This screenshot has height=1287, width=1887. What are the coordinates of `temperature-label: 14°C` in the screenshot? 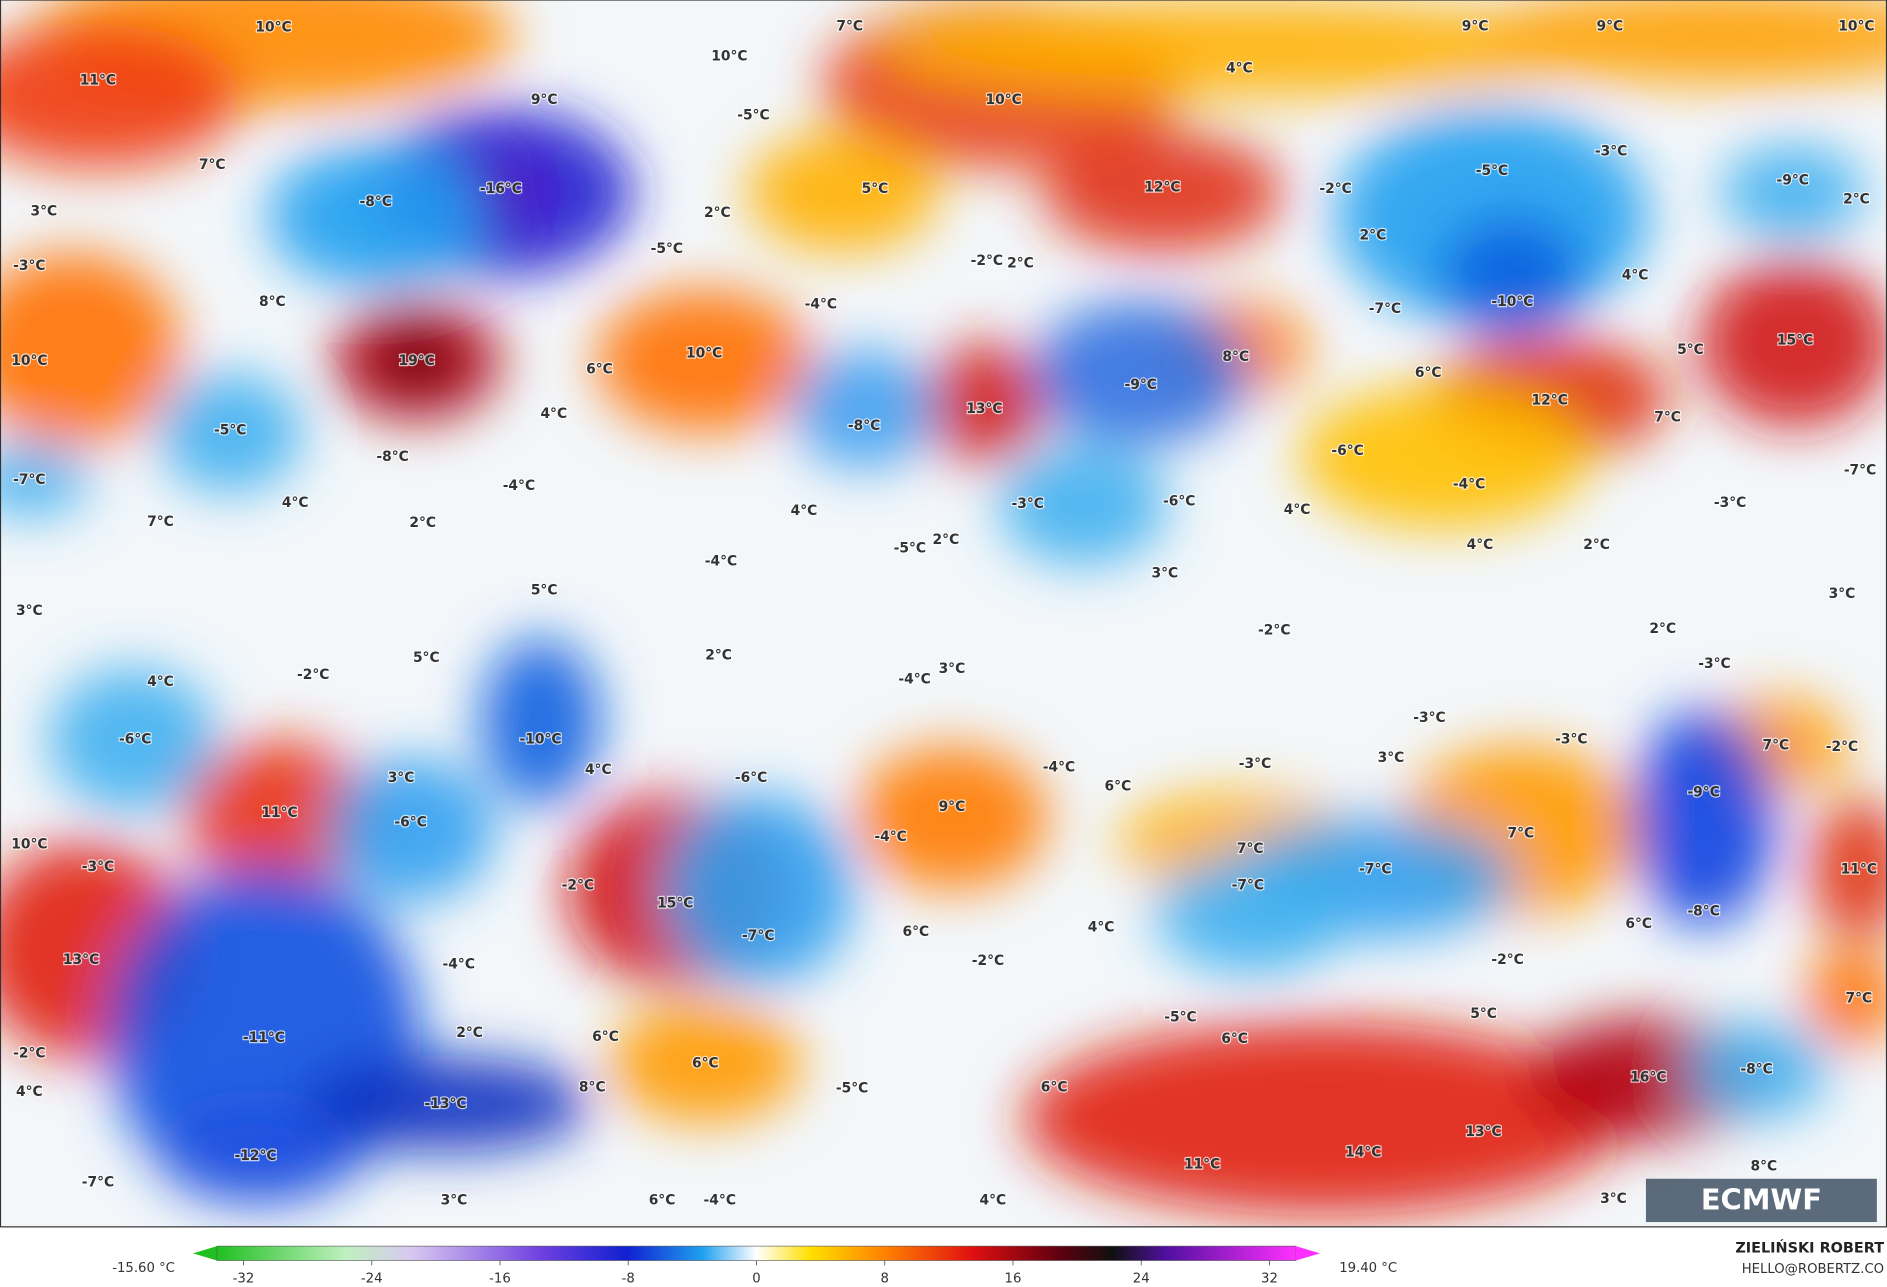 It's located at (1363, 1152).